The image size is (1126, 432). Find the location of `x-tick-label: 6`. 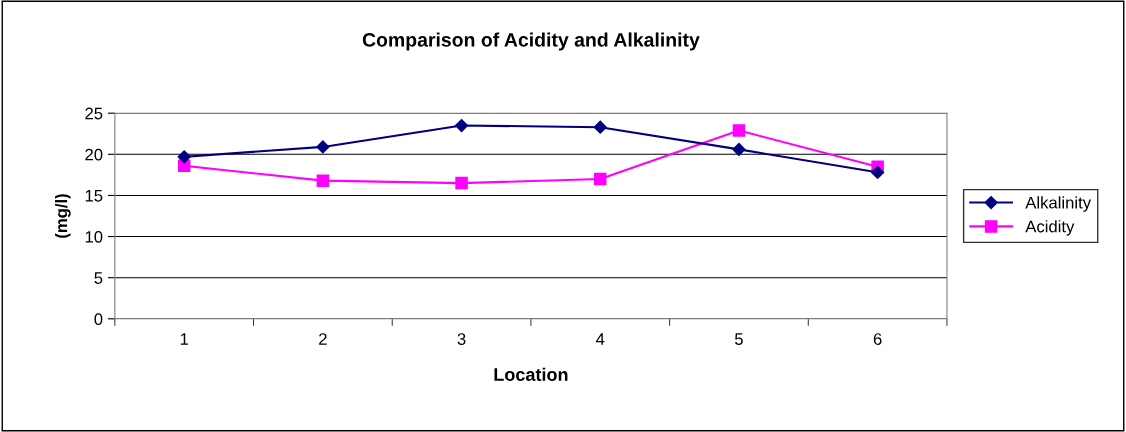

x-tick-label: 6 is located at coordinates (877, 339).